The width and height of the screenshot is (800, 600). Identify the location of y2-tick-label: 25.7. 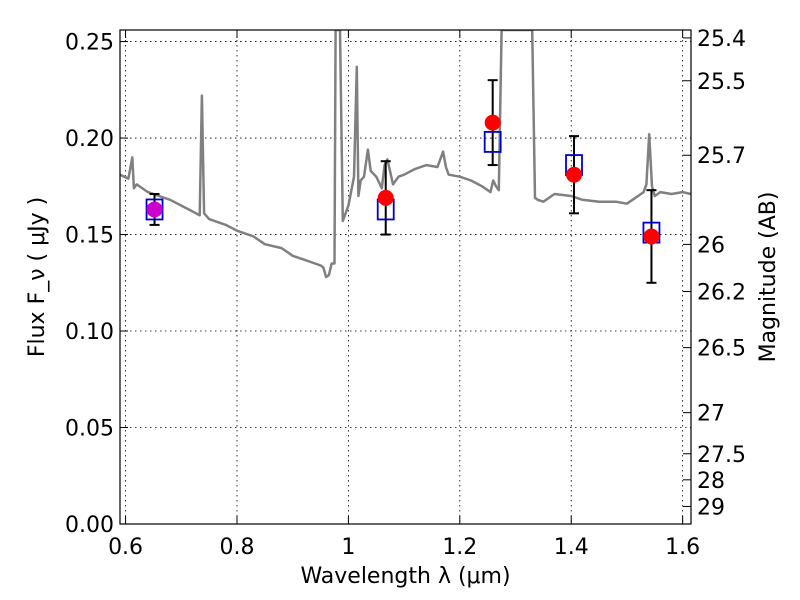
(721, 156).